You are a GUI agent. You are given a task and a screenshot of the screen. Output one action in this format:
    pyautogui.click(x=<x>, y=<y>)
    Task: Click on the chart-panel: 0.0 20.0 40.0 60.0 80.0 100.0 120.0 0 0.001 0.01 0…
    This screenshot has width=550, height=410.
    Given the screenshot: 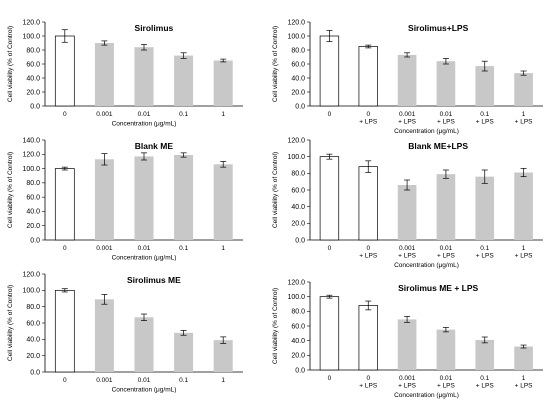 What is the action you would take?
    pyautogui.click(x=125, y=73)
    